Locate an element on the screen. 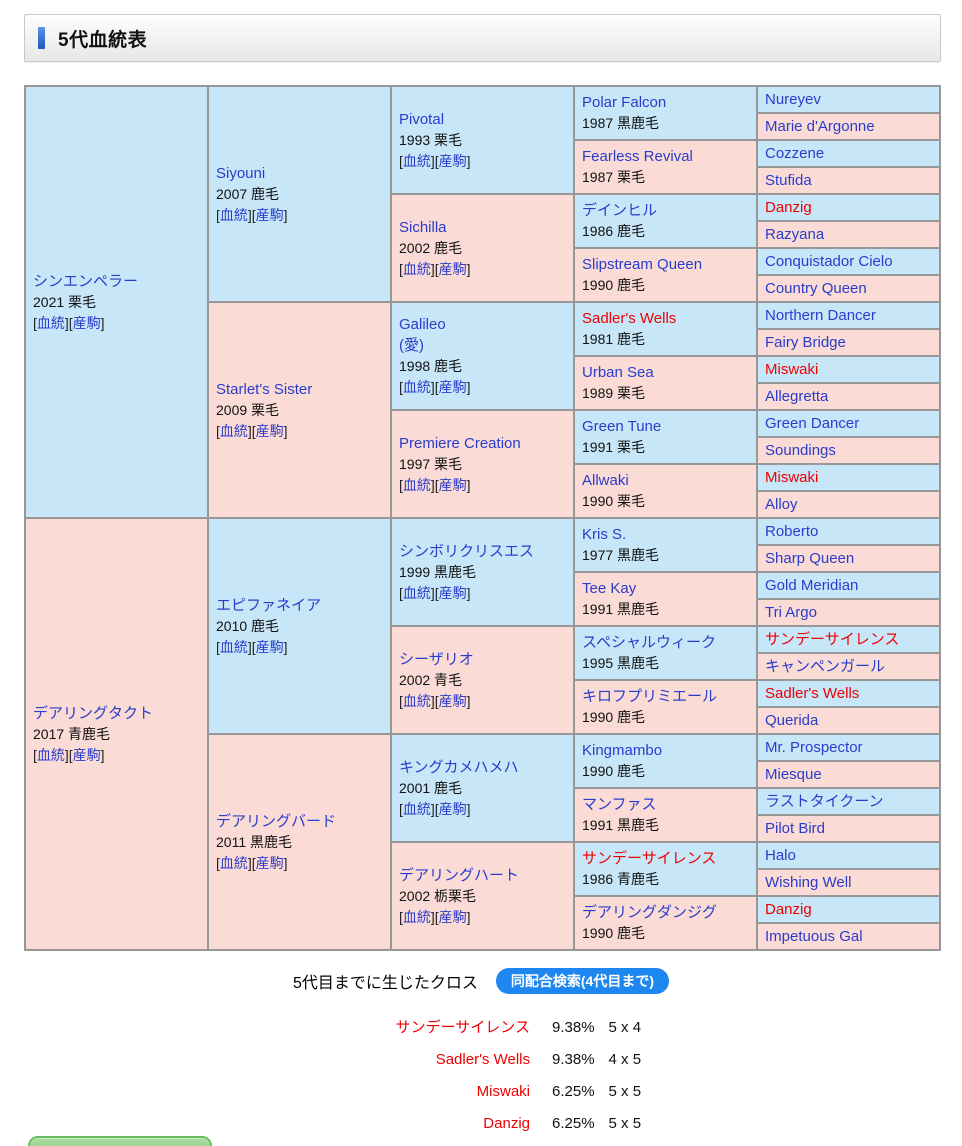 The image size is (962, 1146). horse-link: Querida is located at coordinates (792, 720).